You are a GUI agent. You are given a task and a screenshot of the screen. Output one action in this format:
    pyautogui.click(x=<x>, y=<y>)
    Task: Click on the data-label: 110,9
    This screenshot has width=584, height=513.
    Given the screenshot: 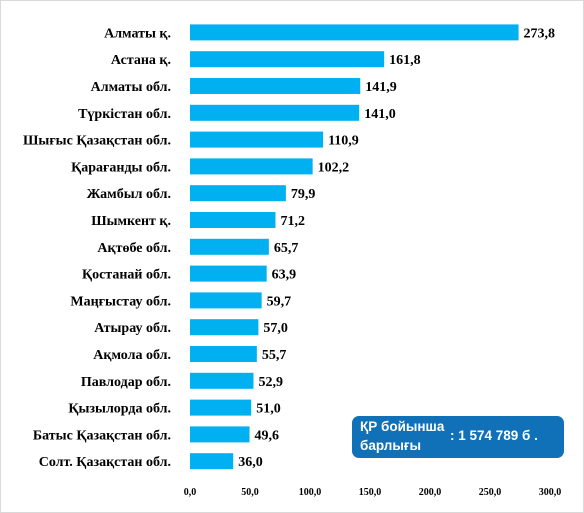 What is the action you would take?
    pyautogui.click(x=343, y=141)
    